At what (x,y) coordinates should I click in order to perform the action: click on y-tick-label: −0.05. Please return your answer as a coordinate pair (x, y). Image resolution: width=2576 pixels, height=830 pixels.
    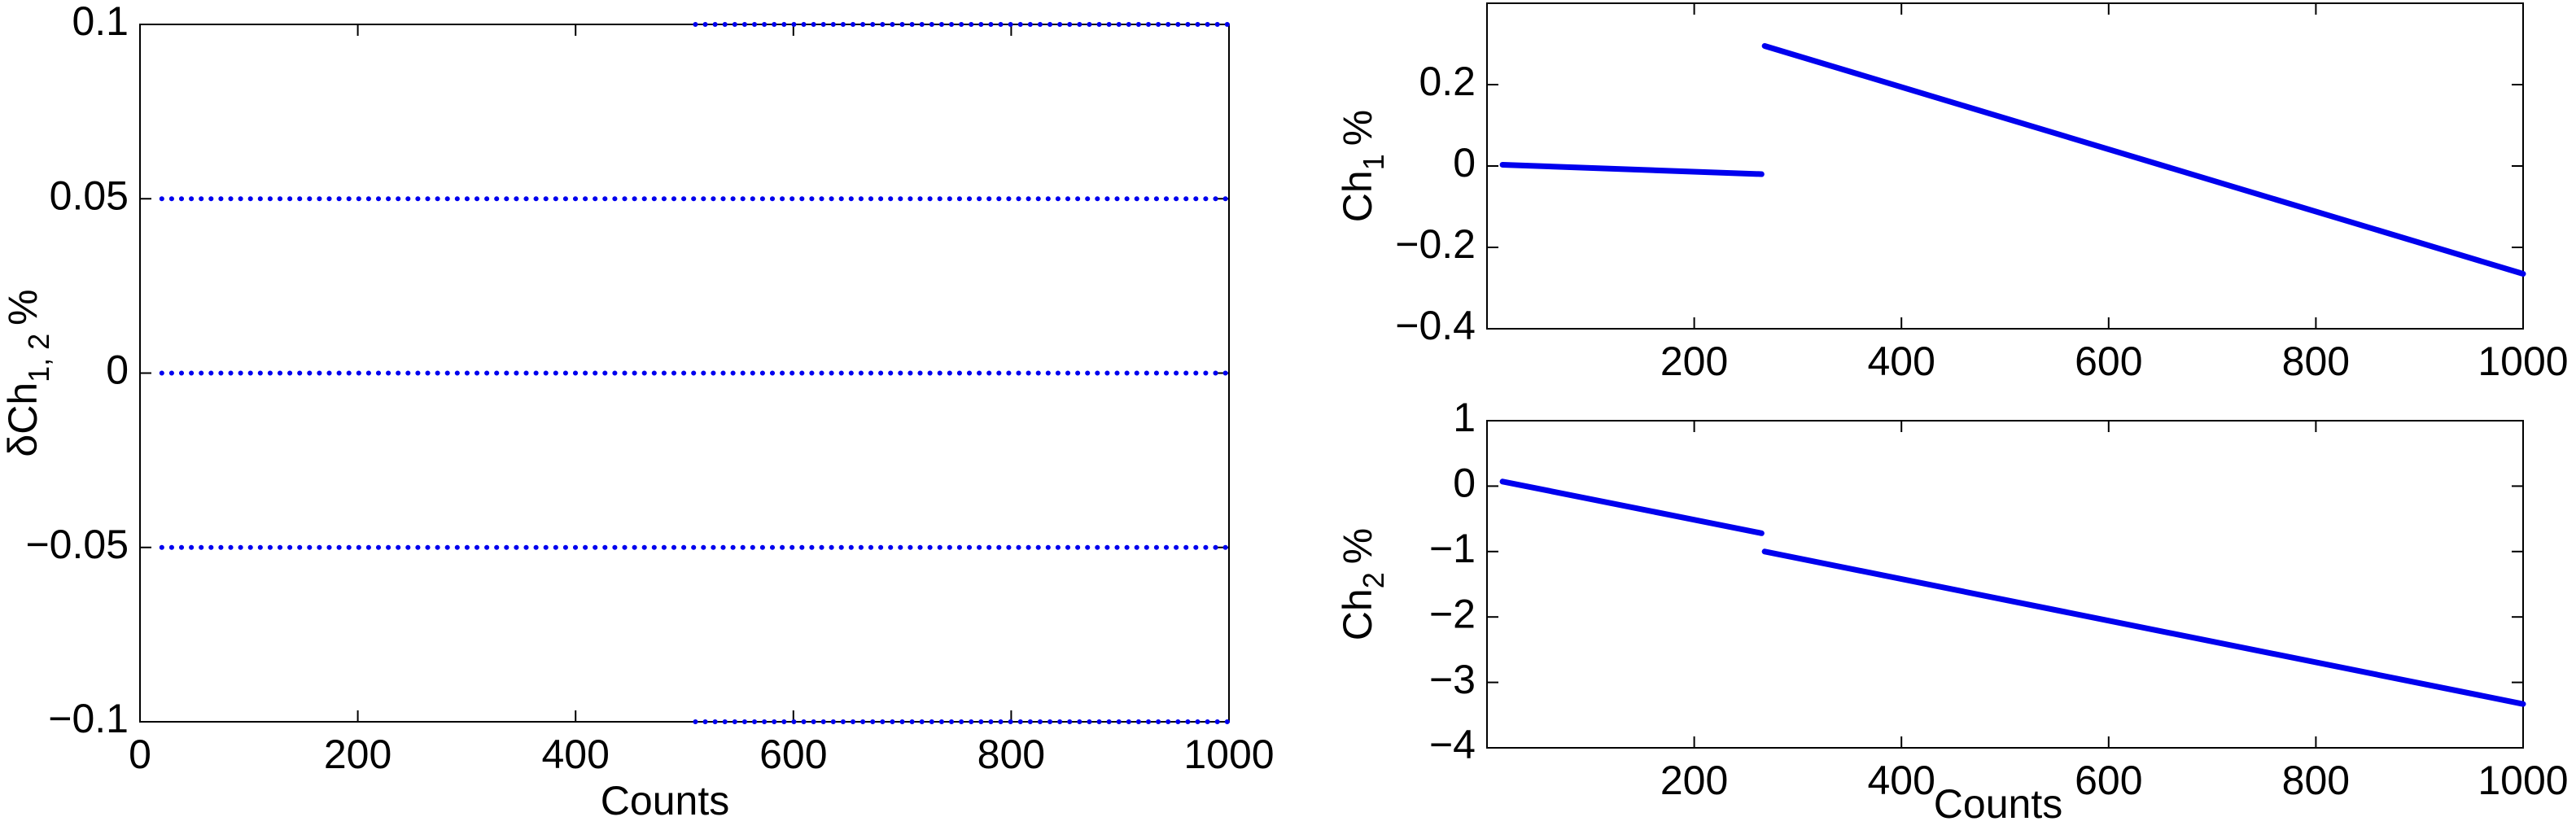
    Looking at the image, I should click on (77, 544).